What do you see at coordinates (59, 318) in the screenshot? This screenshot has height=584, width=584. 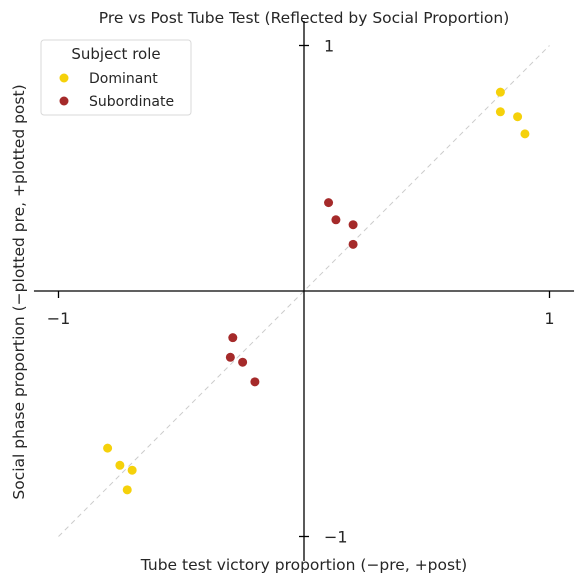 I see `x-tick-label: −1` at bounding box center [59, 318].